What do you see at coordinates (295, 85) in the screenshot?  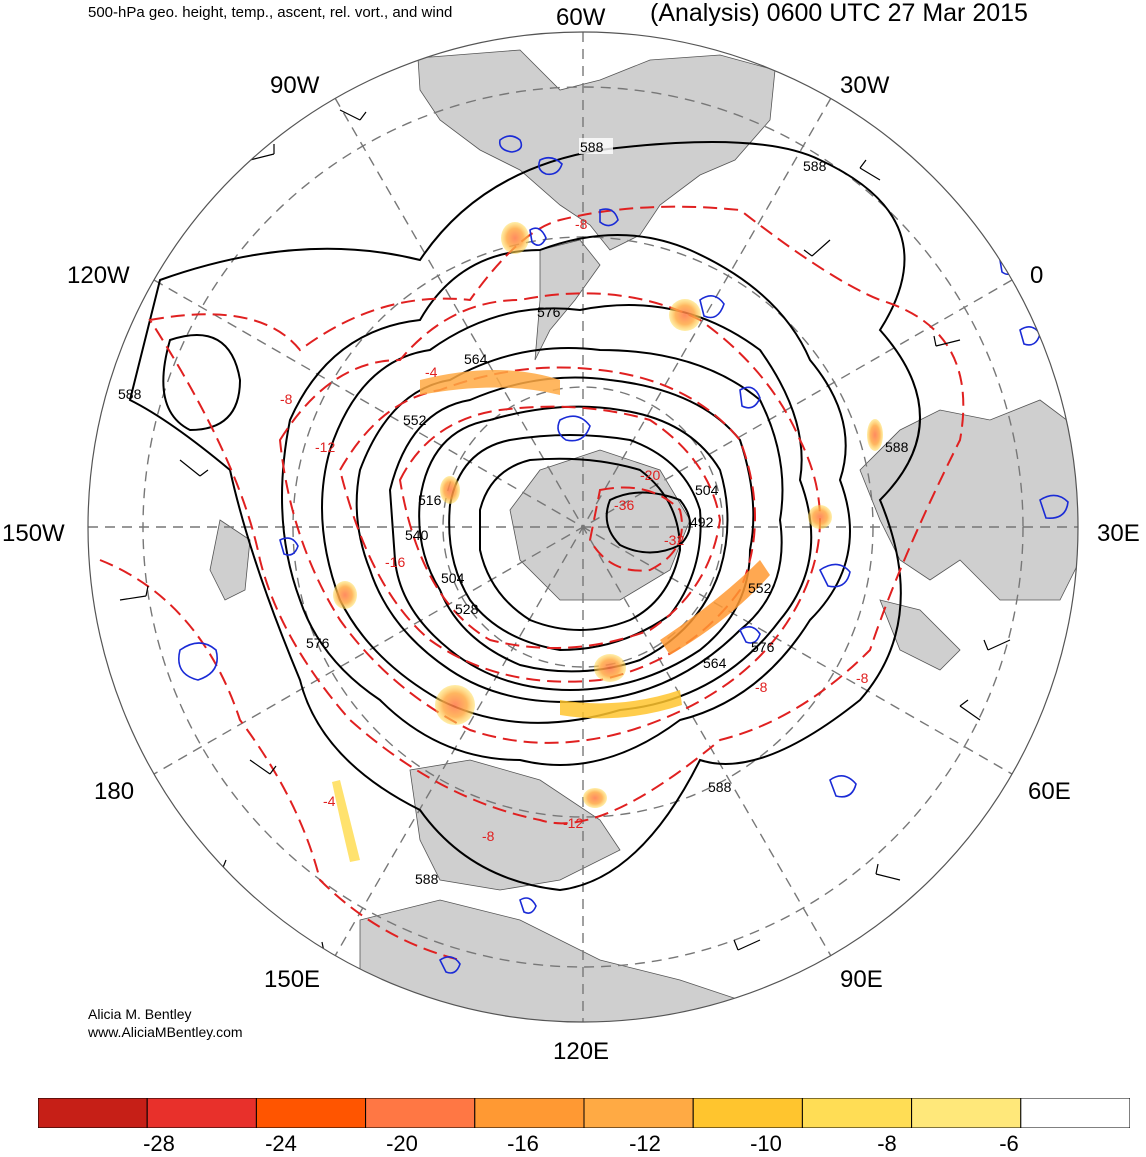 I see `lon-label-90w: 90W` at bounding box center [295, 85].